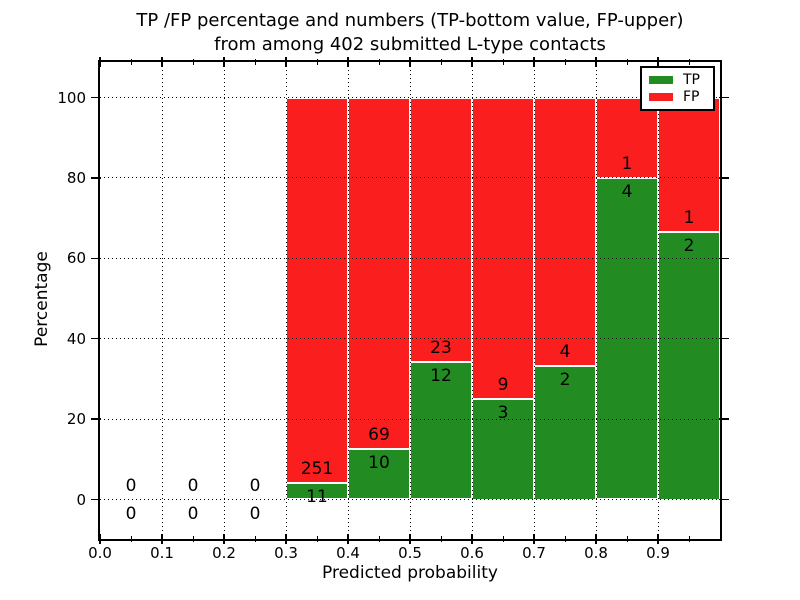 This screenshot has width=800, height=600. What do you see at coordinates (76, 419) in the screenshot?
I see `y-tick-label: 20` at bounding box center [76, 419].